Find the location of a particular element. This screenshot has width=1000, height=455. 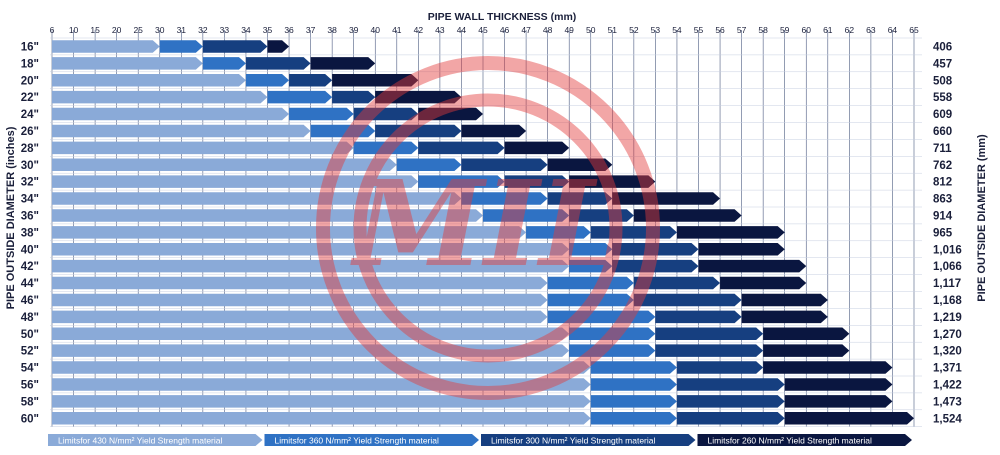

legend-swatch is located at coordinates (804, 440).